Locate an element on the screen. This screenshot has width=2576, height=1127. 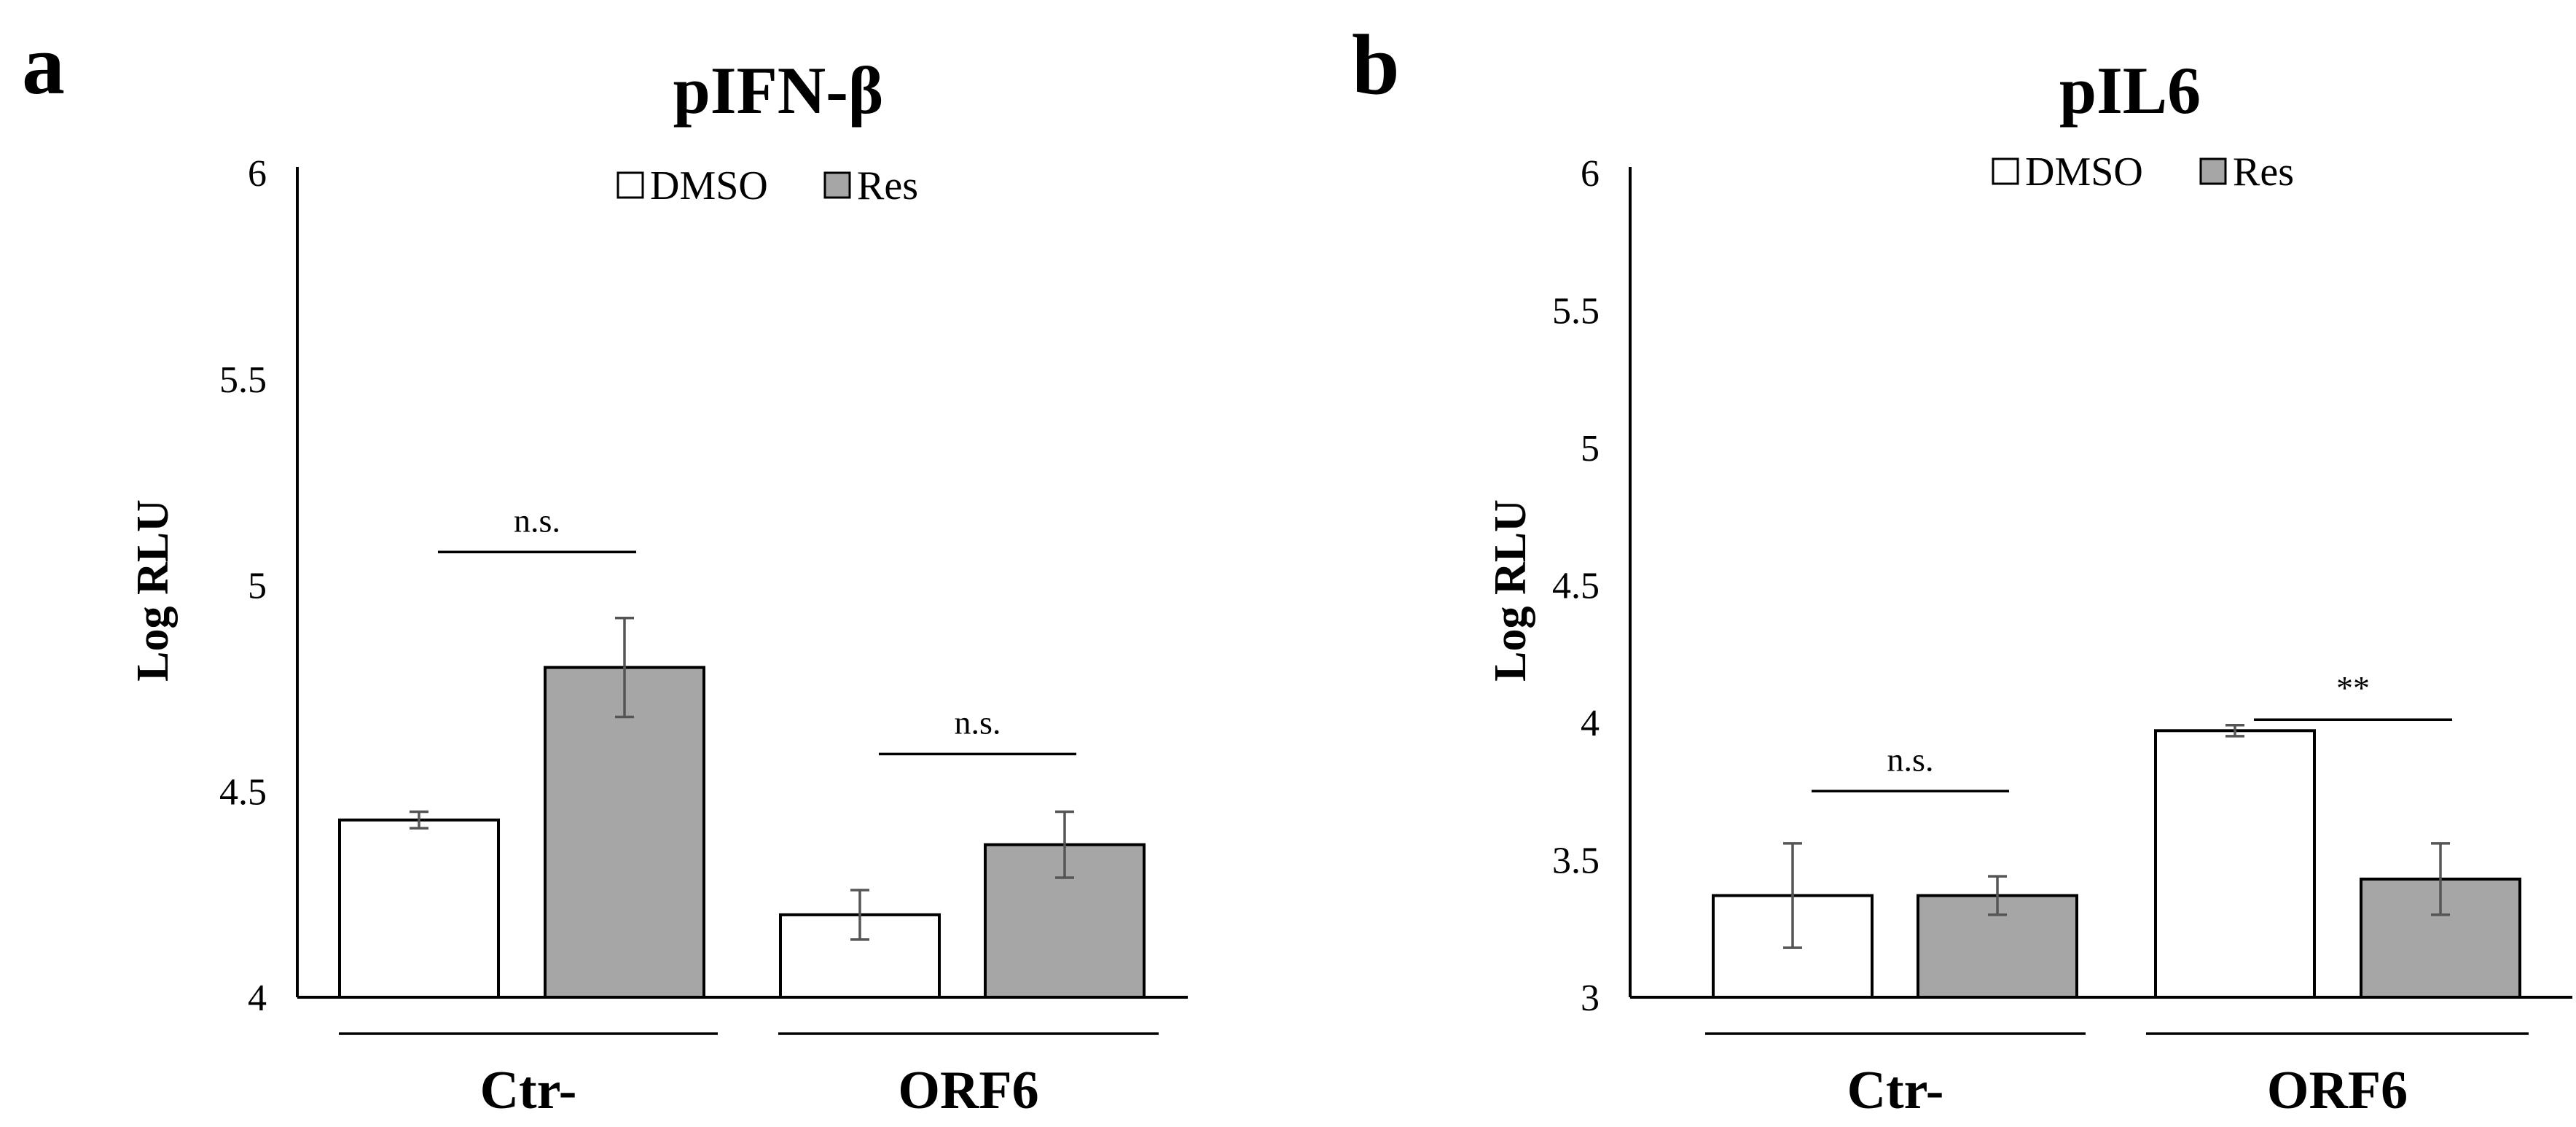
panel-letter: a is located at coordinates (43, 65).